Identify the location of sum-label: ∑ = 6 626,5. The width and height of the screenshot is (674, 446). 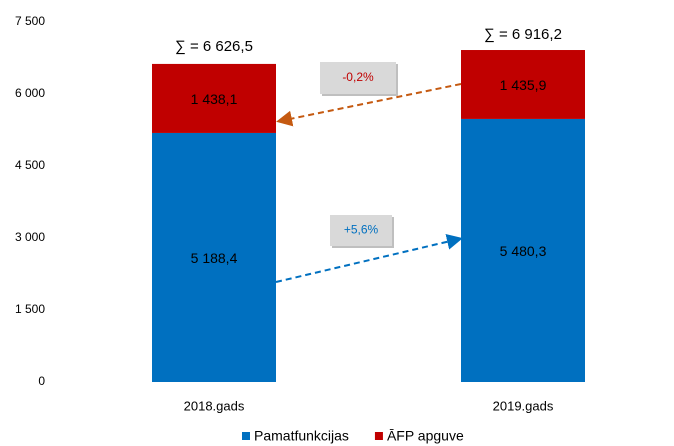
(214, 46).